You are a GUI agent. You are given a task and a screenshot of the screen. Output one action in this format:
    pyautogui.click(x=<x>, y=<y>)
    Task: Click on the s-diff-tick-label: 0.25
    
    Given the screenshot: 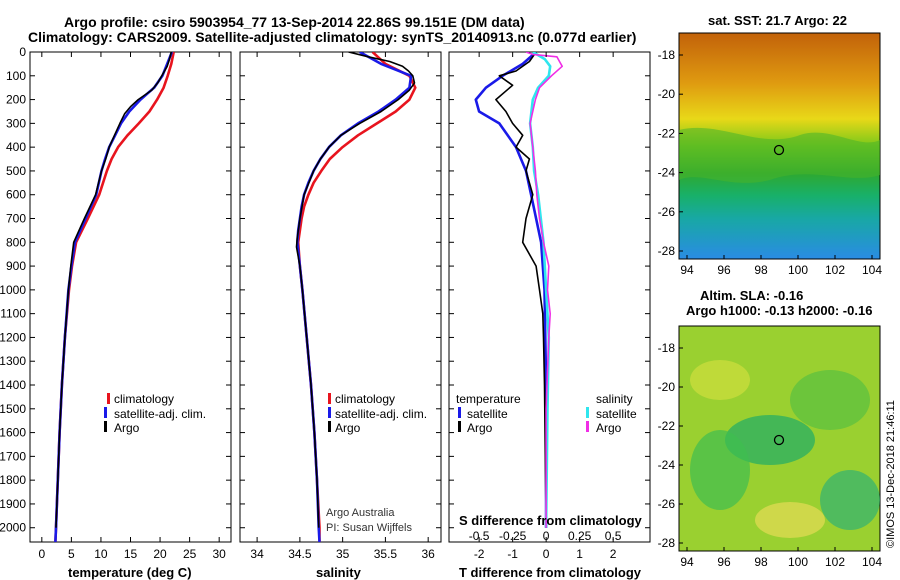 What is the action you would take?
    pyautogui.click(x=580, y=536)
    